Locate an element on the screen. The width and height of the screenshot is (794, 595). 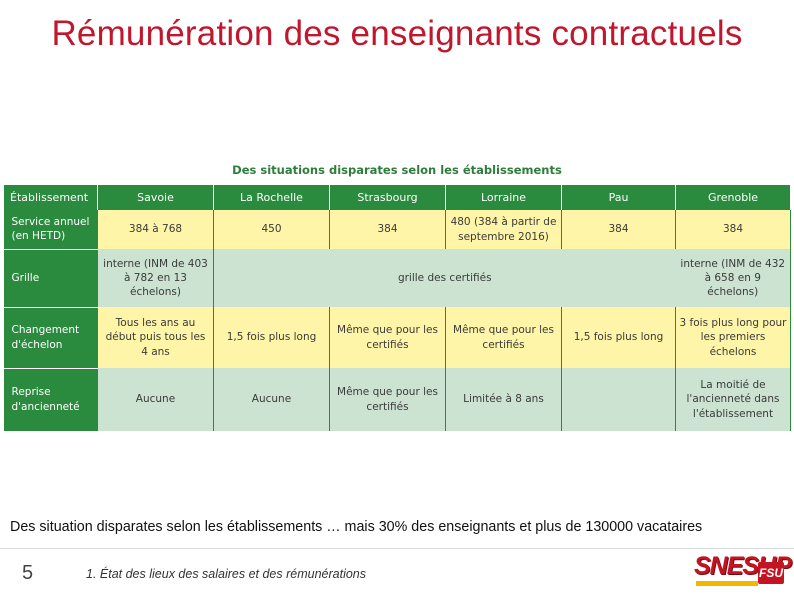
table-cell: 450 is located at coordinates (271, 229).